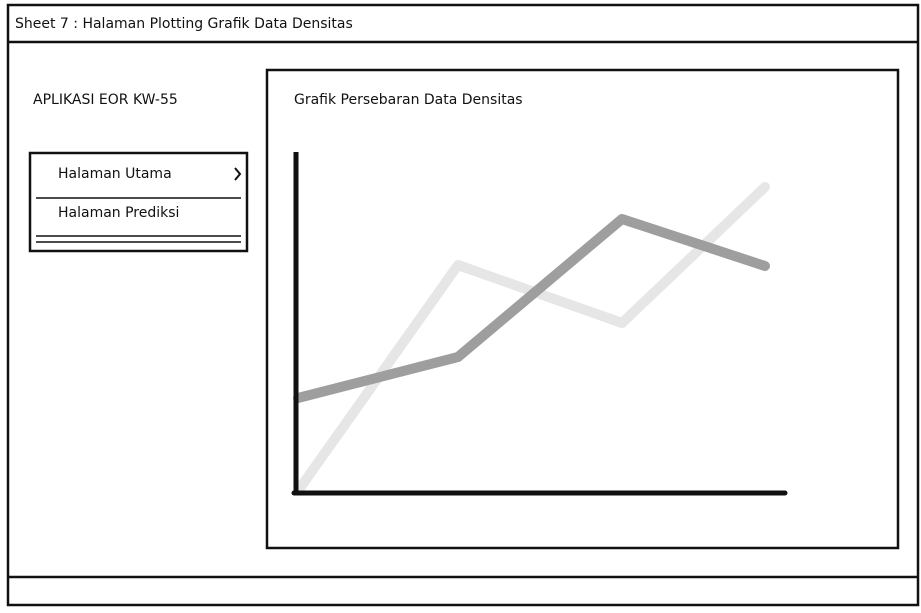 The image size is (921, 613). Describe the element at coordinates (408, 100) in the screenshot. I see `panel-title: Grafik Persebaran Data Densitas` at that location.